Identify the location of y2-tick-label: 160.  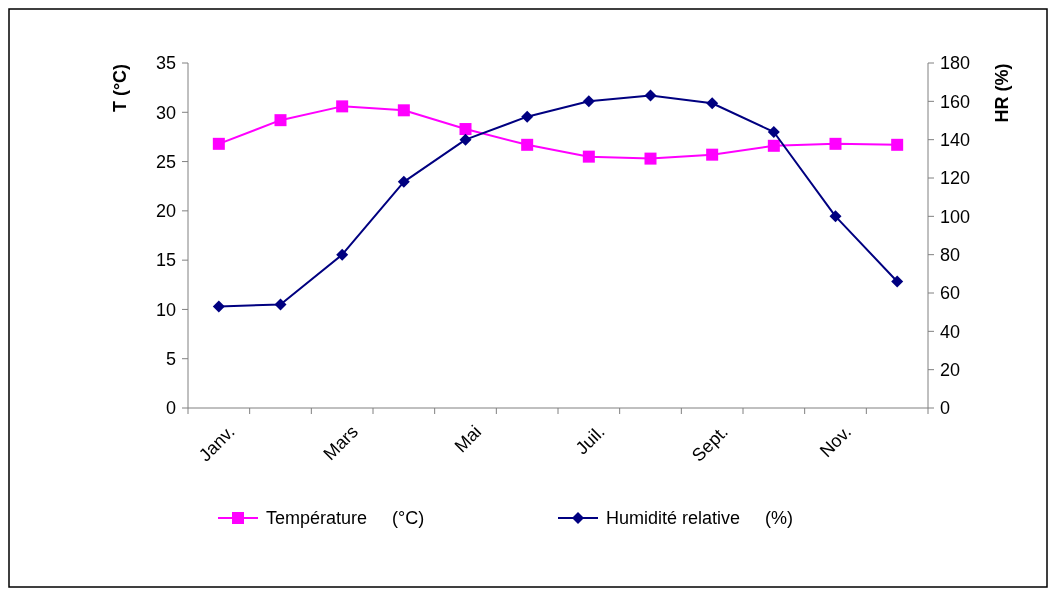
(955, 101).